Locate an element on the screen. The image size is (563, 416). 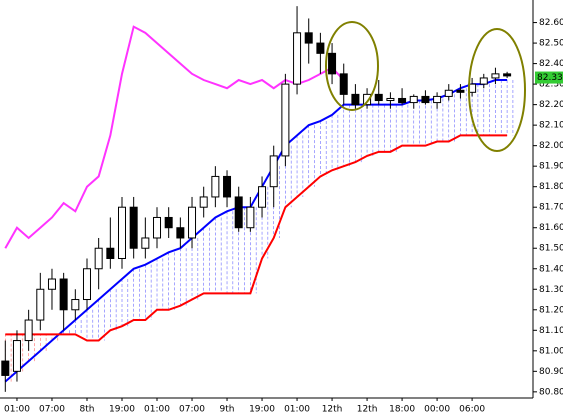
y-tick-label: 81.500 is located at coordinates (551, 249).